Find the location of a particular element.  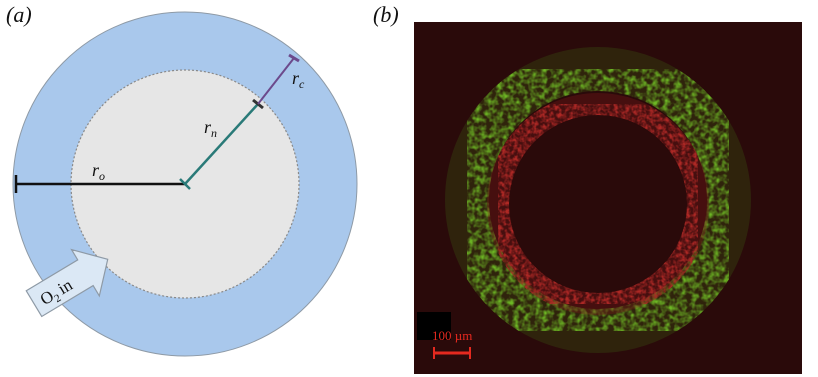

r-c-label: rc is located at coordinates (298, 79).